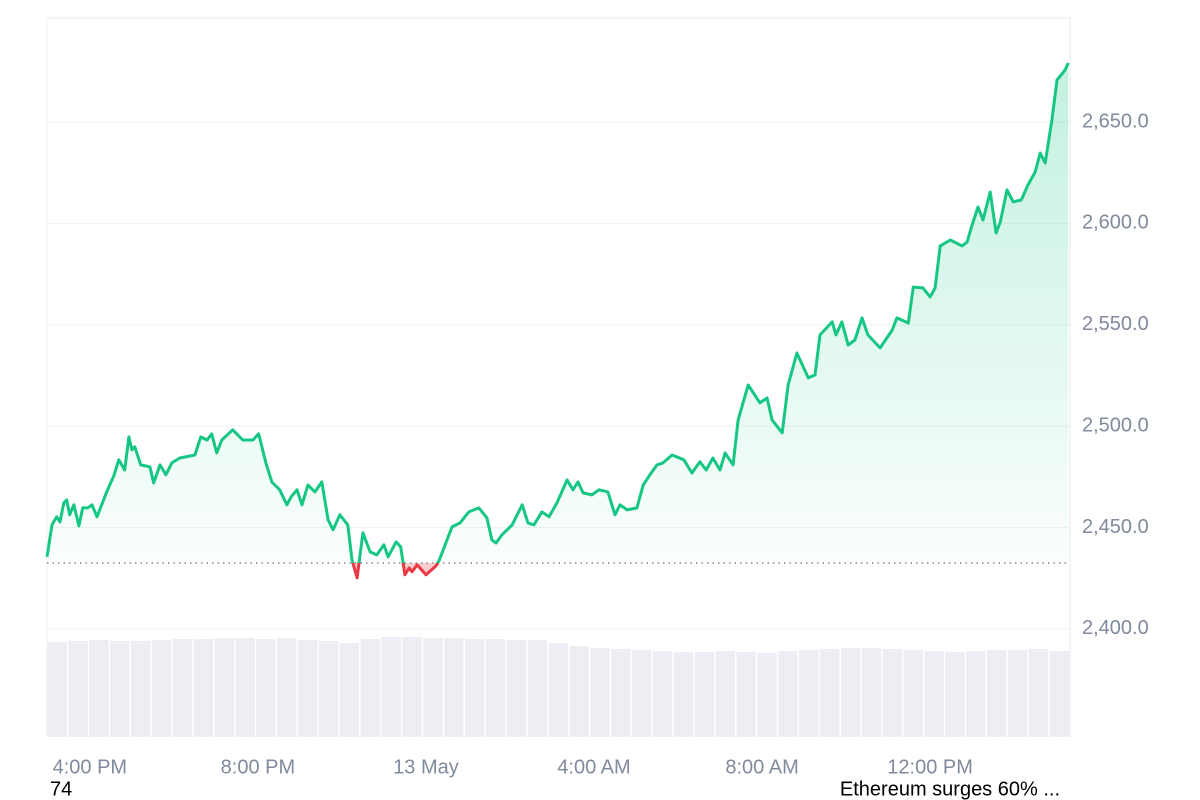  I want to click on y-tick-label: 2,450.0, so click(1115, 527).